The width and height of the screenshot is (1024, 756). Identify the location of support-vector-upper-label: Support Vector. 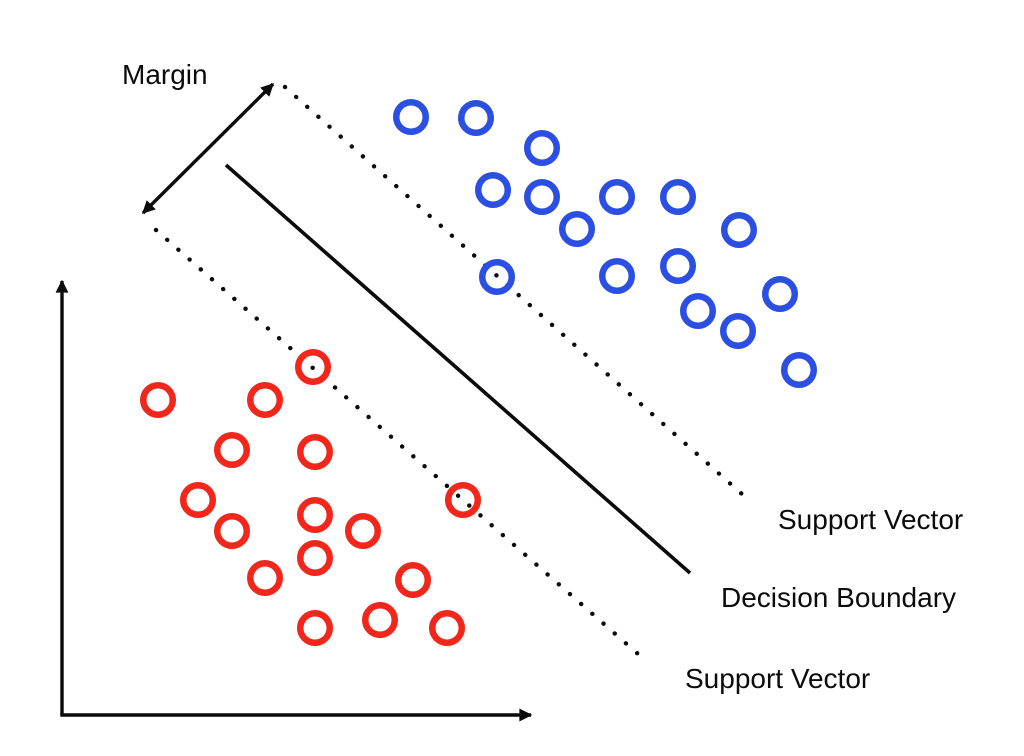
(870, 519).